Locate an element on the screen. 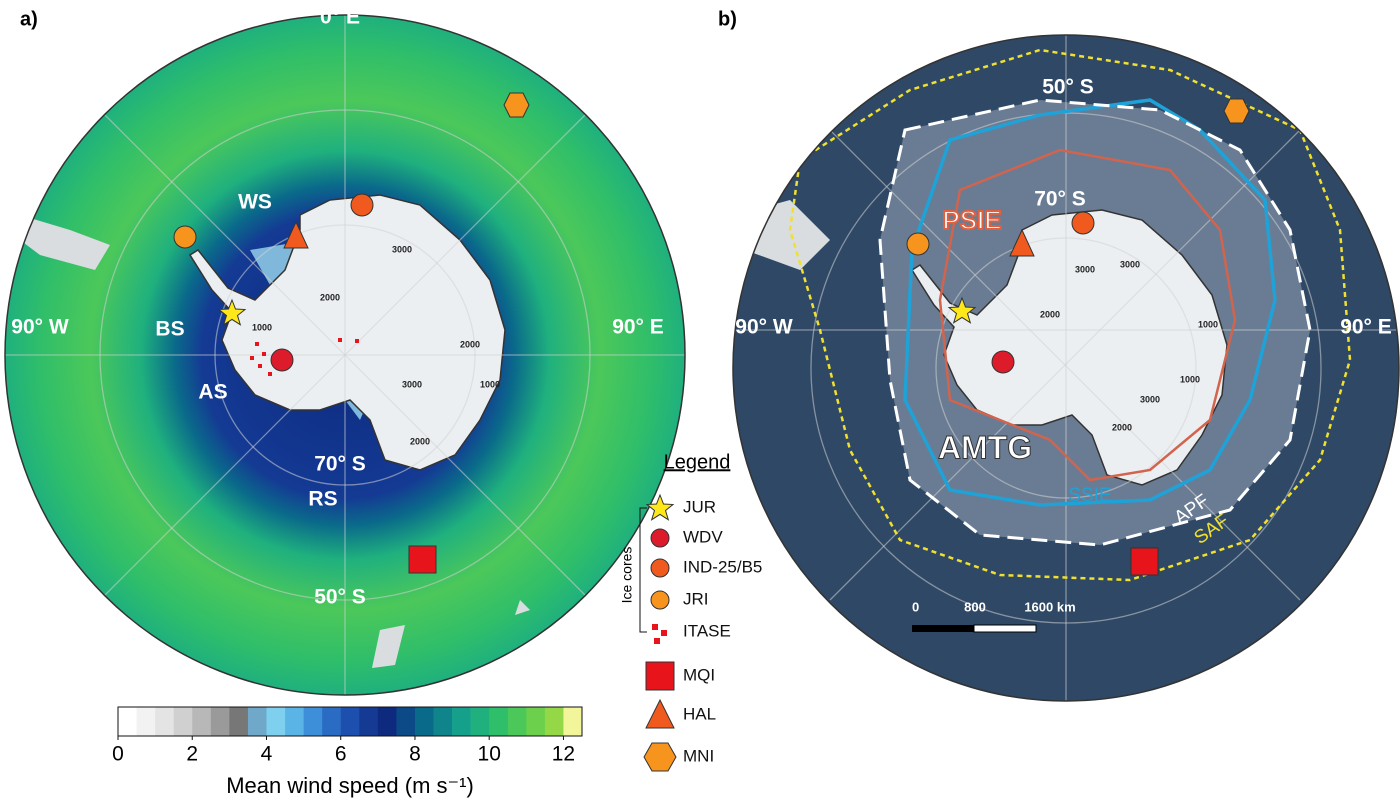  legend-icons is located at coordinates (660, 632).